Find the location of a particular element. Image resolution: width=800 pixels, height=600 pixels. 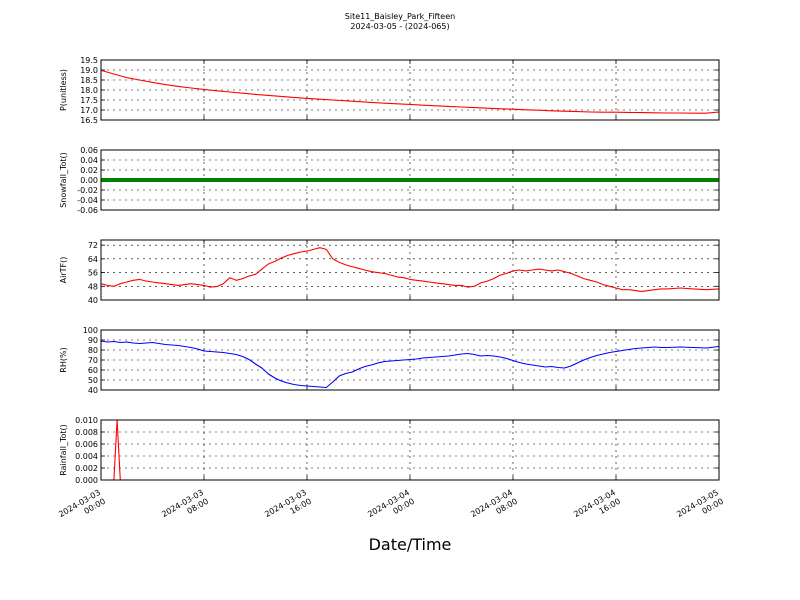

x-axis-label: Date/Time is located at coordinates (410, 544).